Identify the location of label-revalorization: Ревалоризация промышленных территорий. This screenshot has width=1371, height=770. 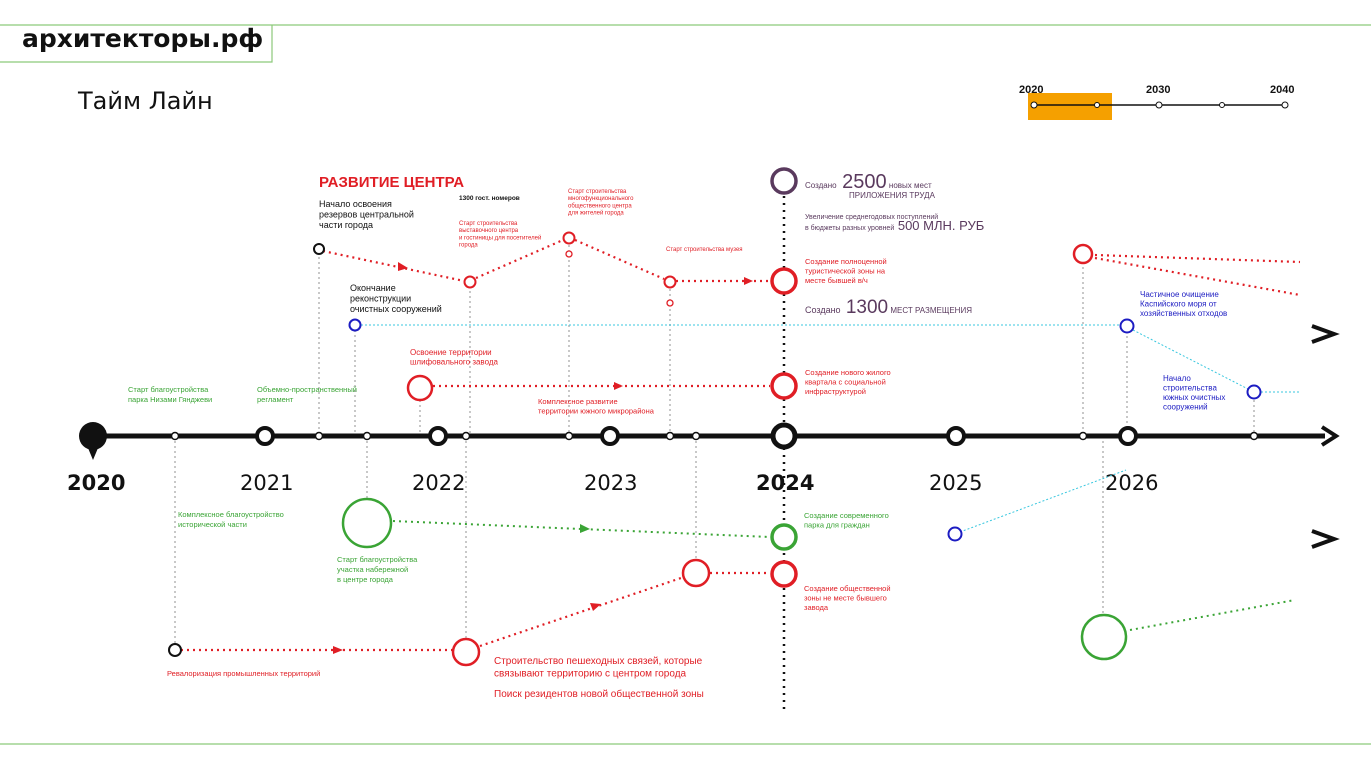
(243, 673).